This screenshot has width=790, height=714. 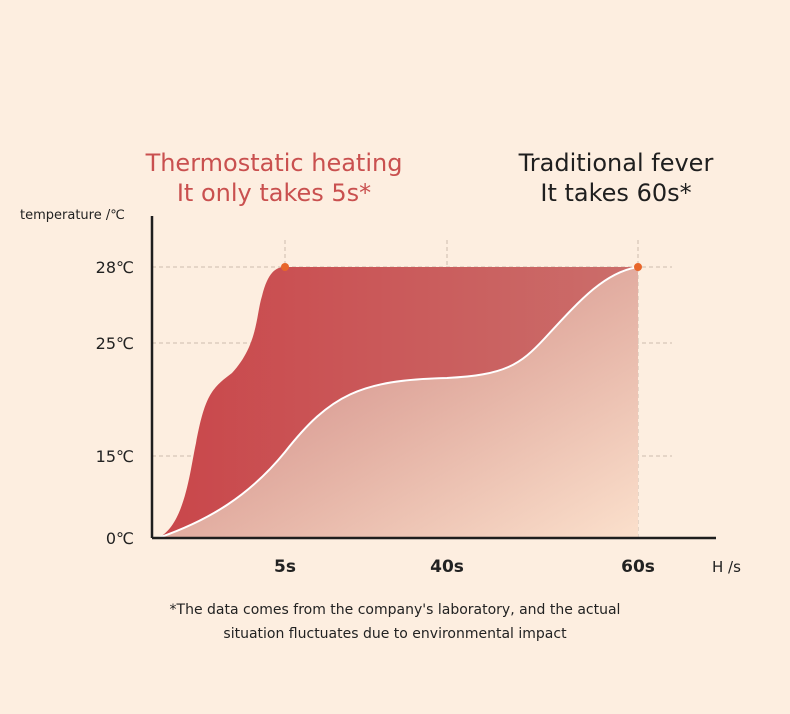 What do you see at coordinates (285, 567) in the screenshot?
I see `x-tick-label: 5s` at bounding box center [285, 567].